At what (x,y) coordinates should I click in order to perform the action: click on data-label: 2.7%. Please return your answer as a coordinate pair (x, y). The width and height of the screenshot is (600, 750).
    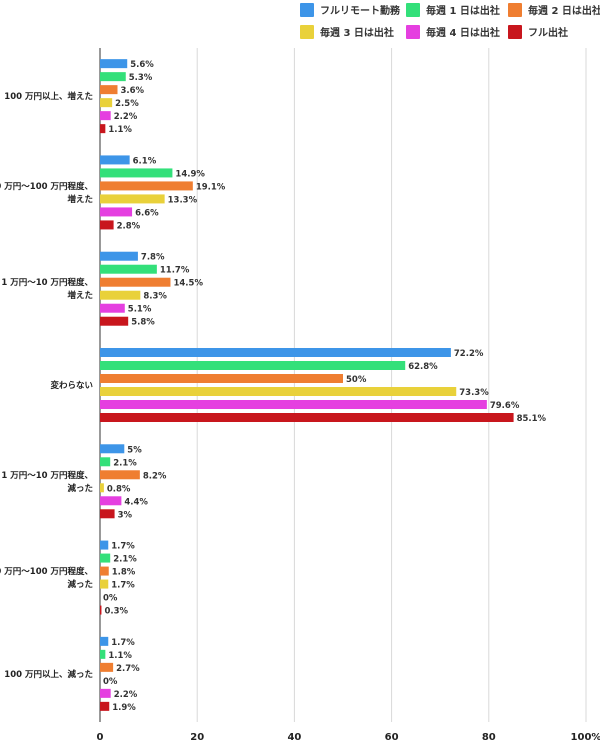
    Looking at the image, I should click on (128, 669).